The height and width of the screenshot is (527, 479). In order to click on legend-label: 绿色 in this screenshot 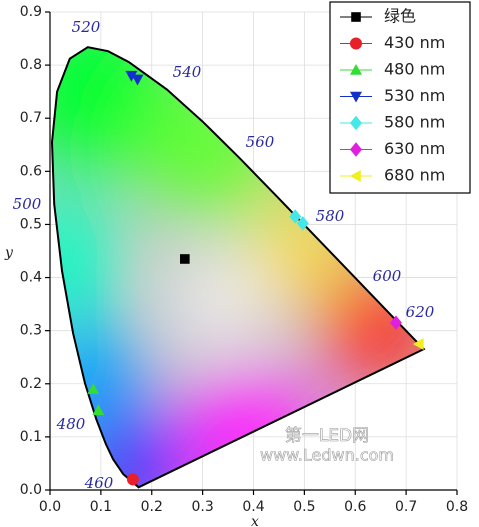, I will do `click(400, 16)`.